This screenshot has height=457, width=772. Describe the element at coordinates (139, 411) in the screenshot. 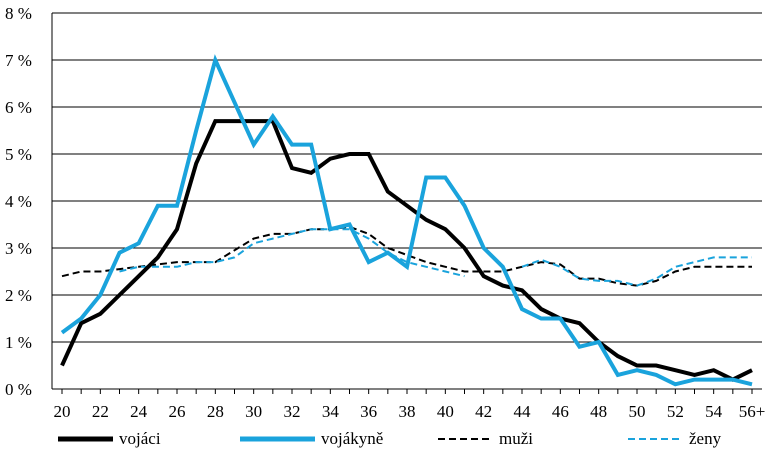

I see `x-tick-label: 24` at that location.